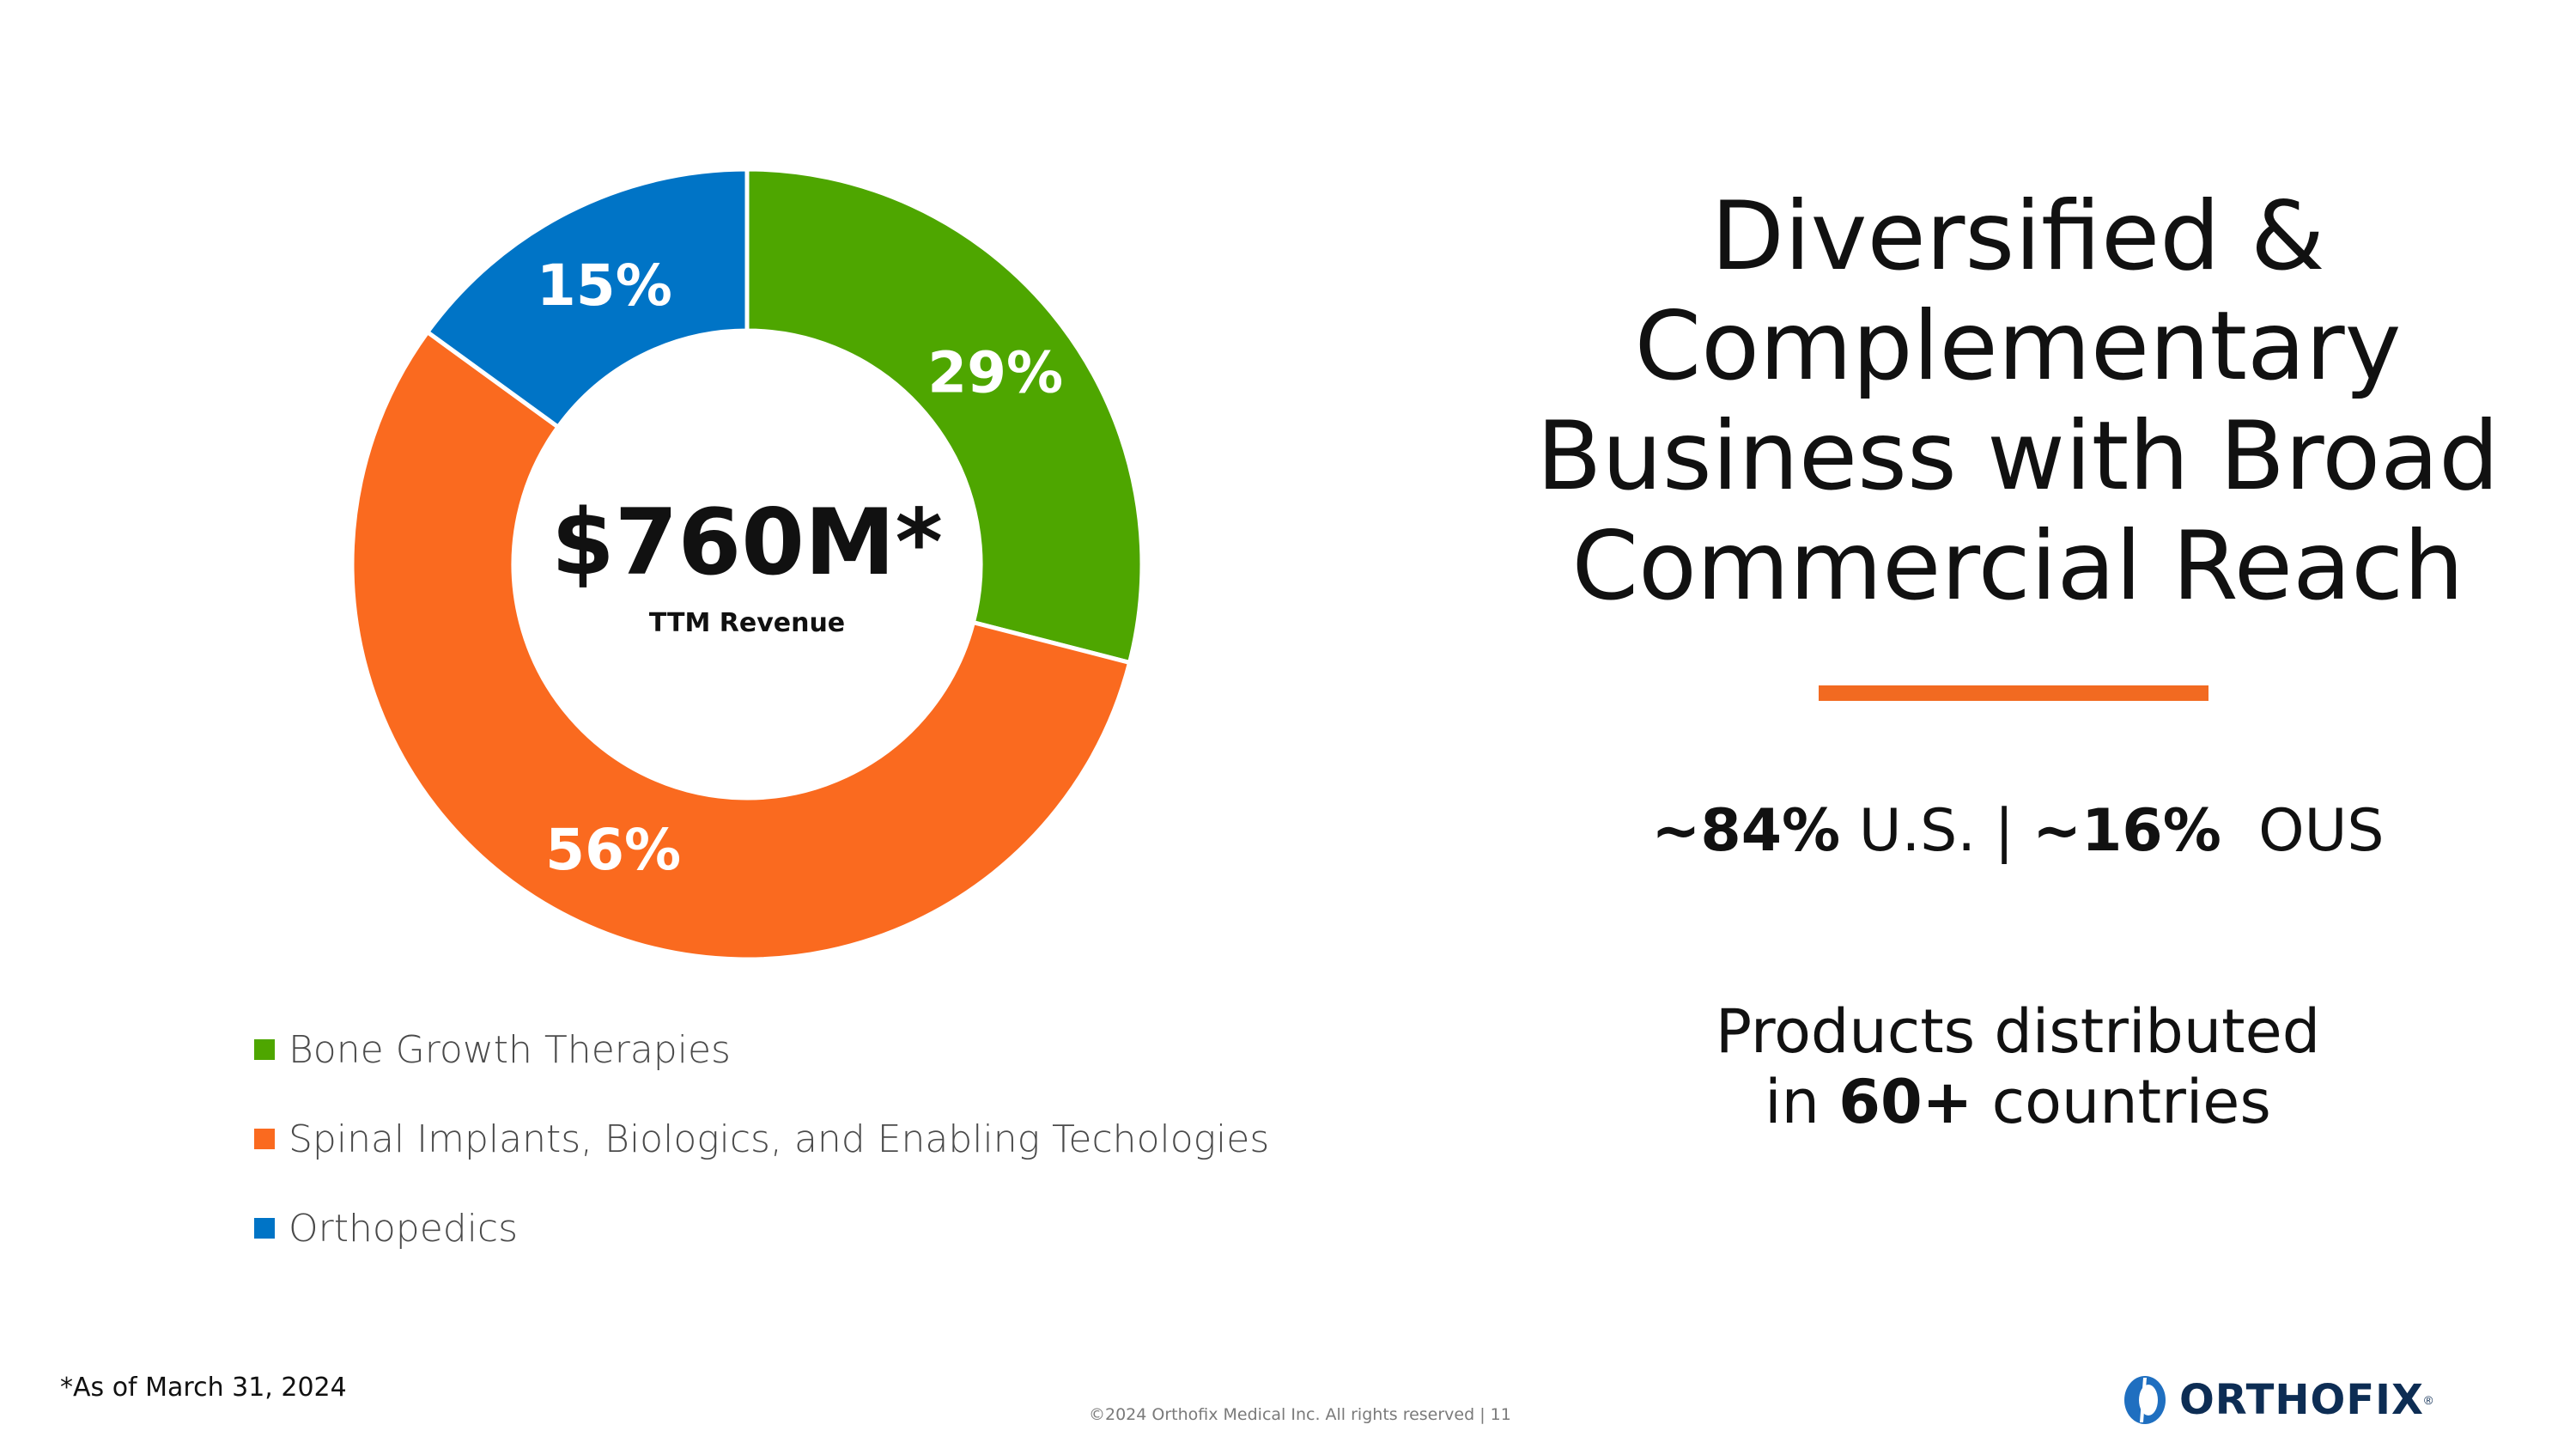 The height and width of the screenshot is (1449, 2576). I want to click on title-divider, so click(2013, 693).